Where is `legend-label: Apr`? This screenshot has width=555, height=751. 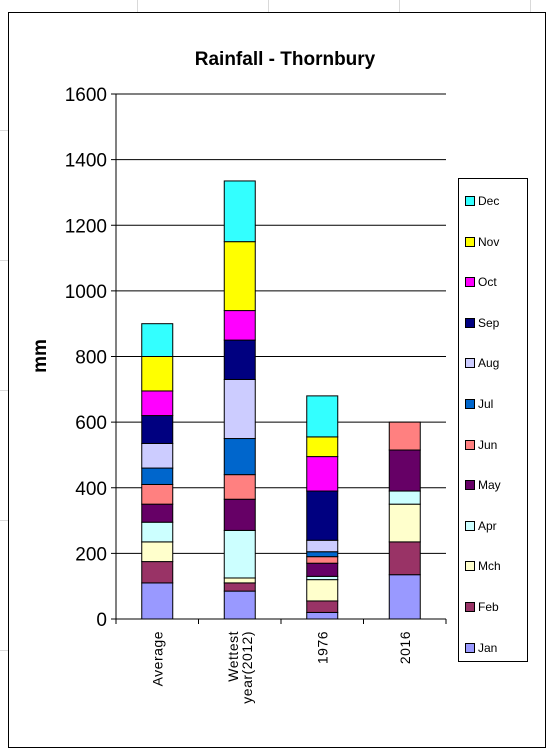
legend-label: Apr is located at coordinates (487, 525).